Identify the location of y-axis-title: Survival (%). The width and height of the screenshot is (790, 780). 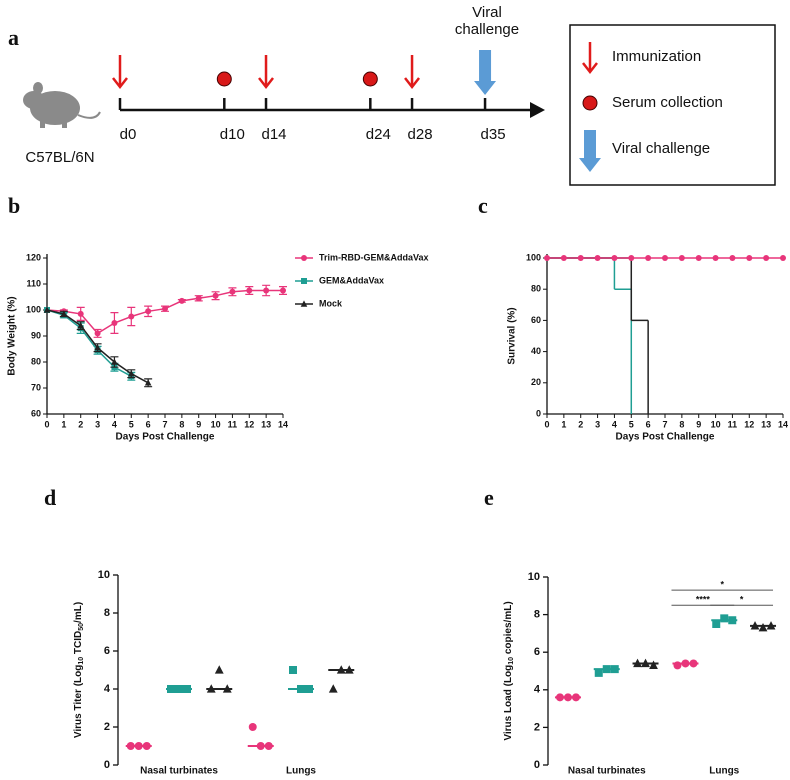
(512, 335).